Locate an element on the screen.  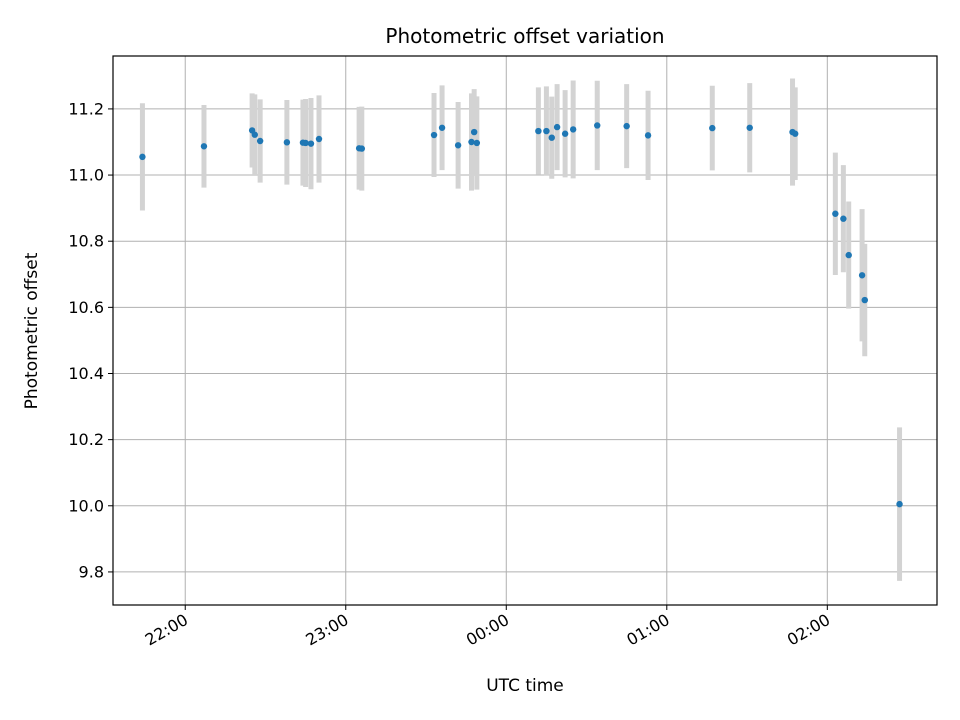
y-tick-label: 11.2 is located at coordinates (86, 108).